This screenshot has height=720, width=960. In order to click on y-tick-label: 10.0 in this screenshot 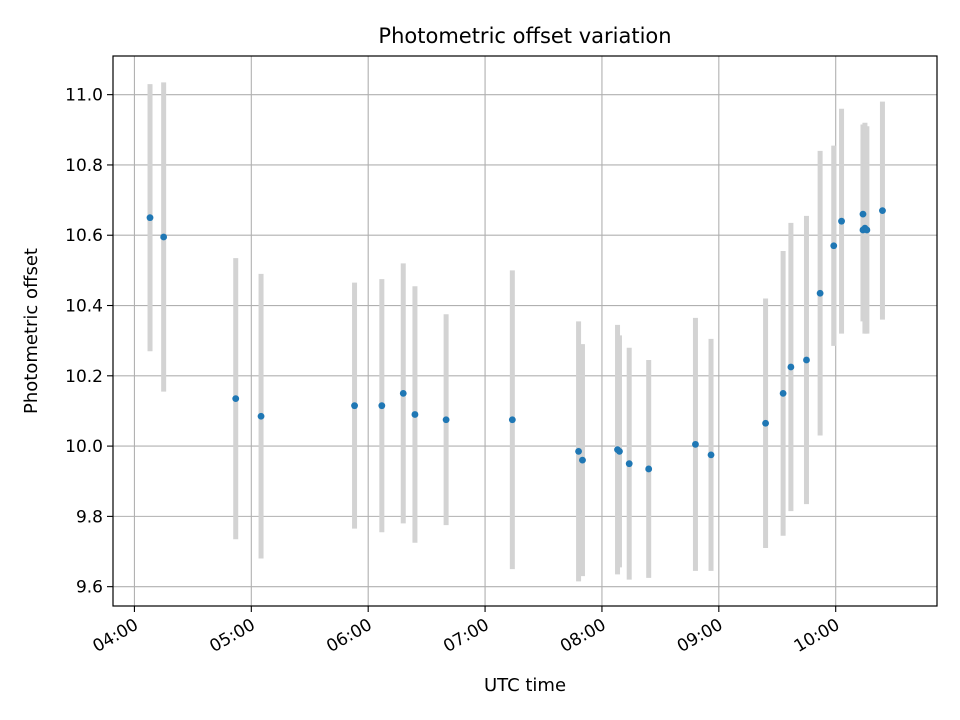, I will do `click(84, 447)`.